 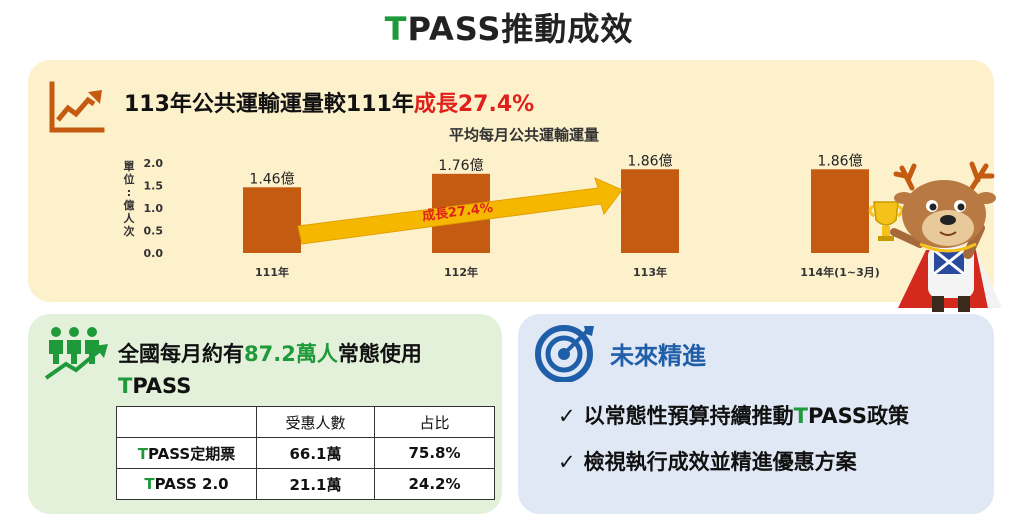 I want to click on title-rest: PASS推動成效, so click(x=520, y=29).